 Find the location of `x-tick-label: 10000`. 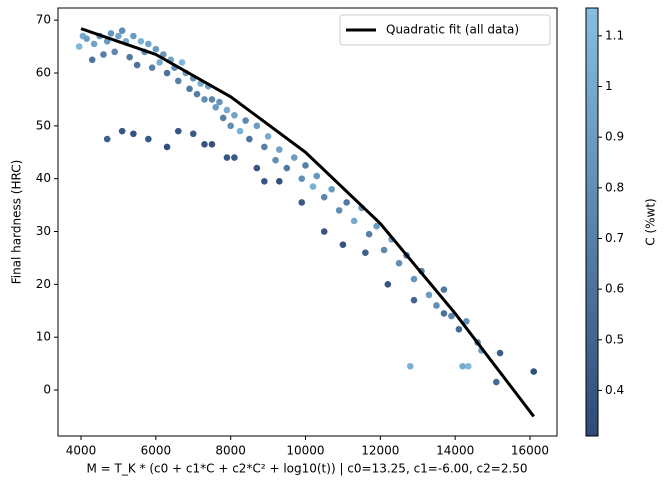

x-tick-label: 10000 is located at coordinates (305, 451).